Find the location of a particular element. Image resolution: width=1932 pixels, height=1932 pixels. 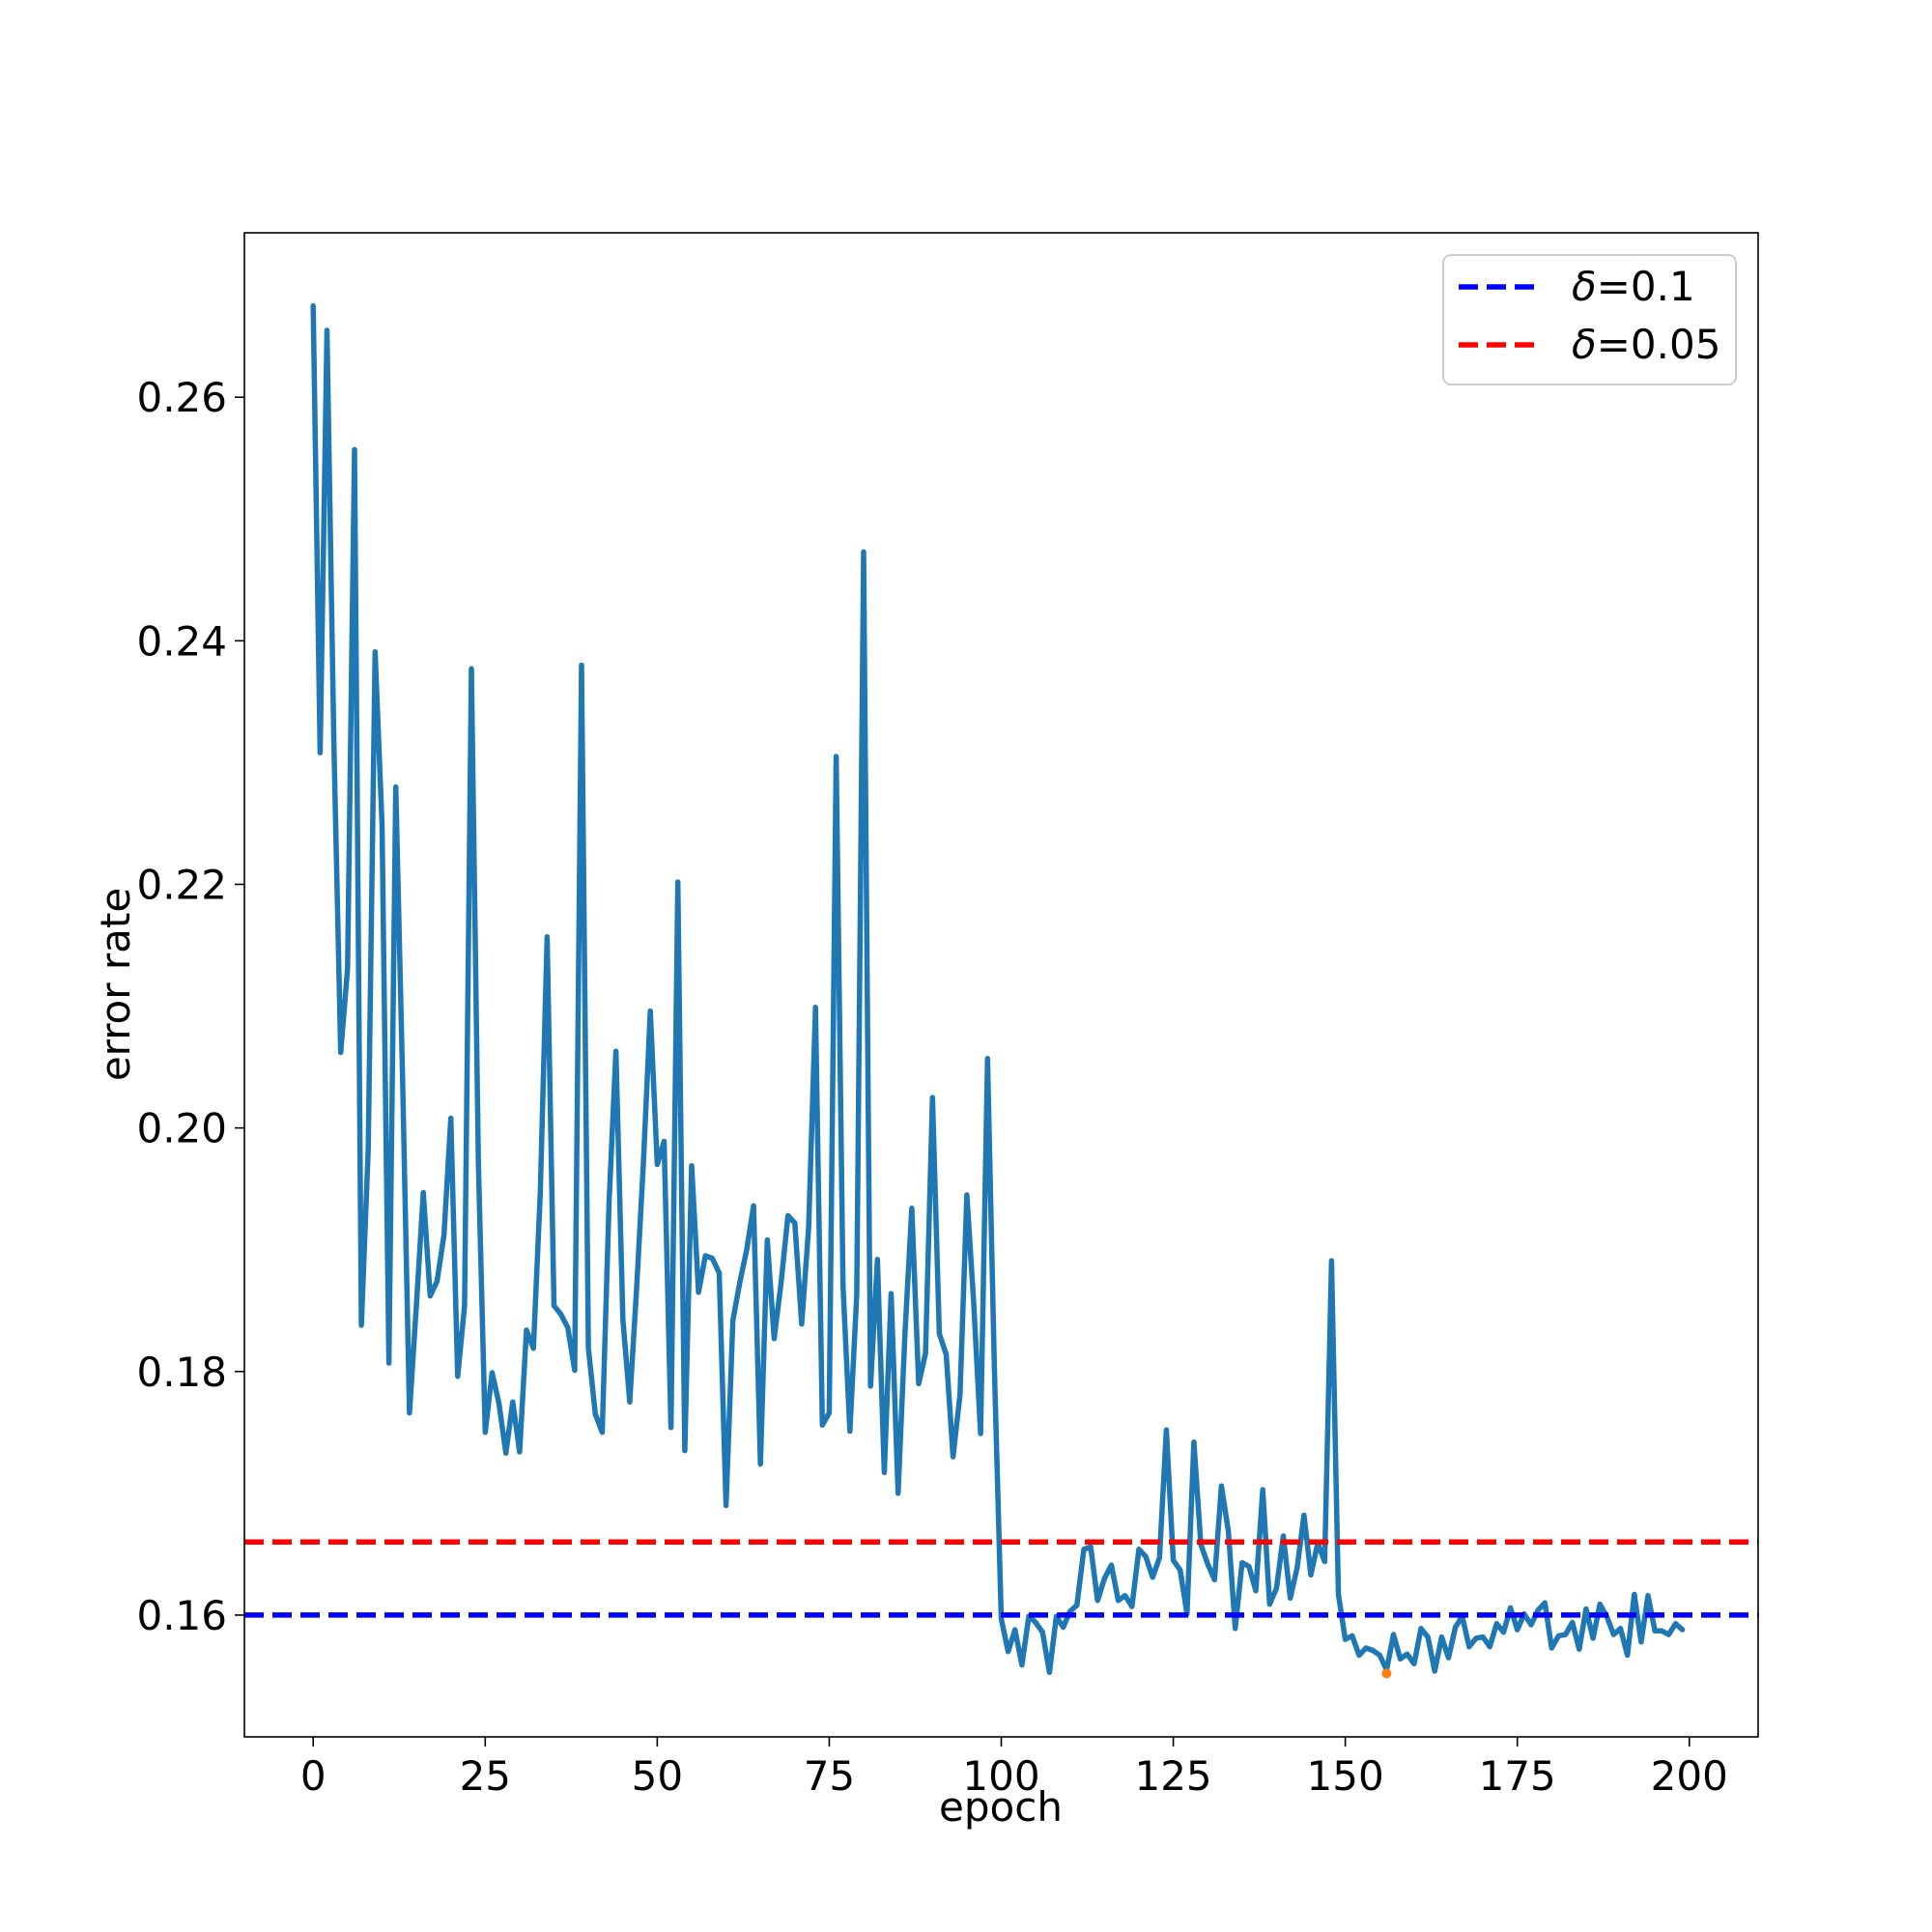

y-tick-label: 0.26 is located at coordinates (181, 397).